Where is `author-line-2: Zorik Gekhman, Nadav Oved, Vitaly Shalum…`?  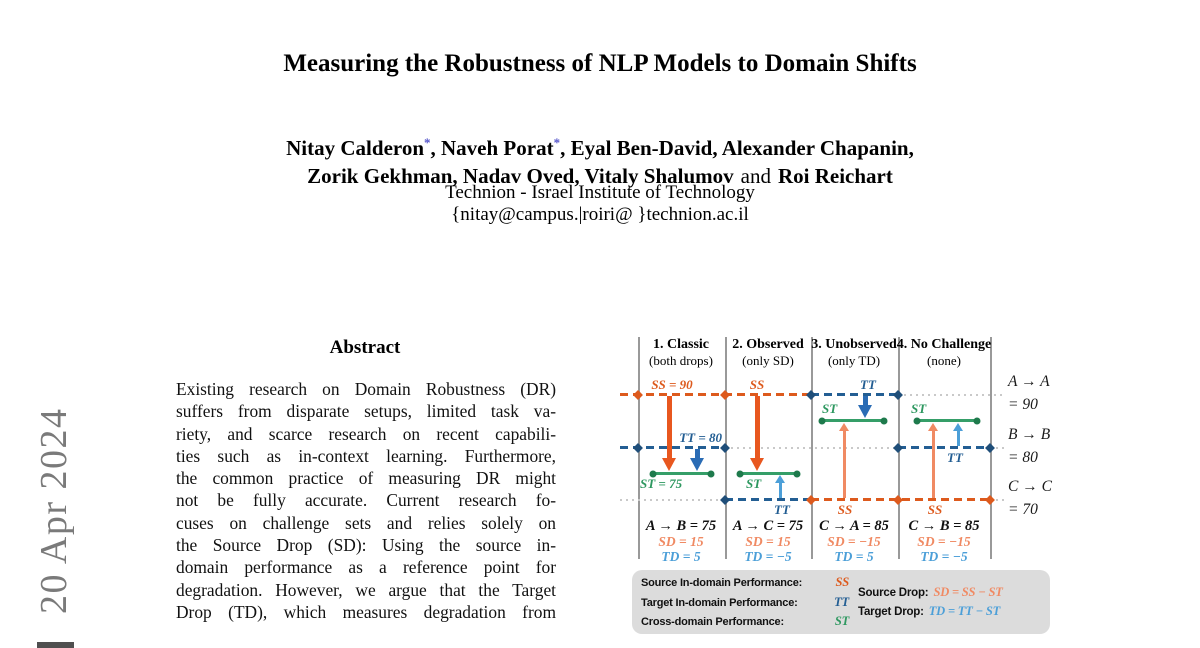 author-line-2: Zorik Gekhman, Nadav Oved, Vitaly Shalum… is located at coordinates (600, 176).